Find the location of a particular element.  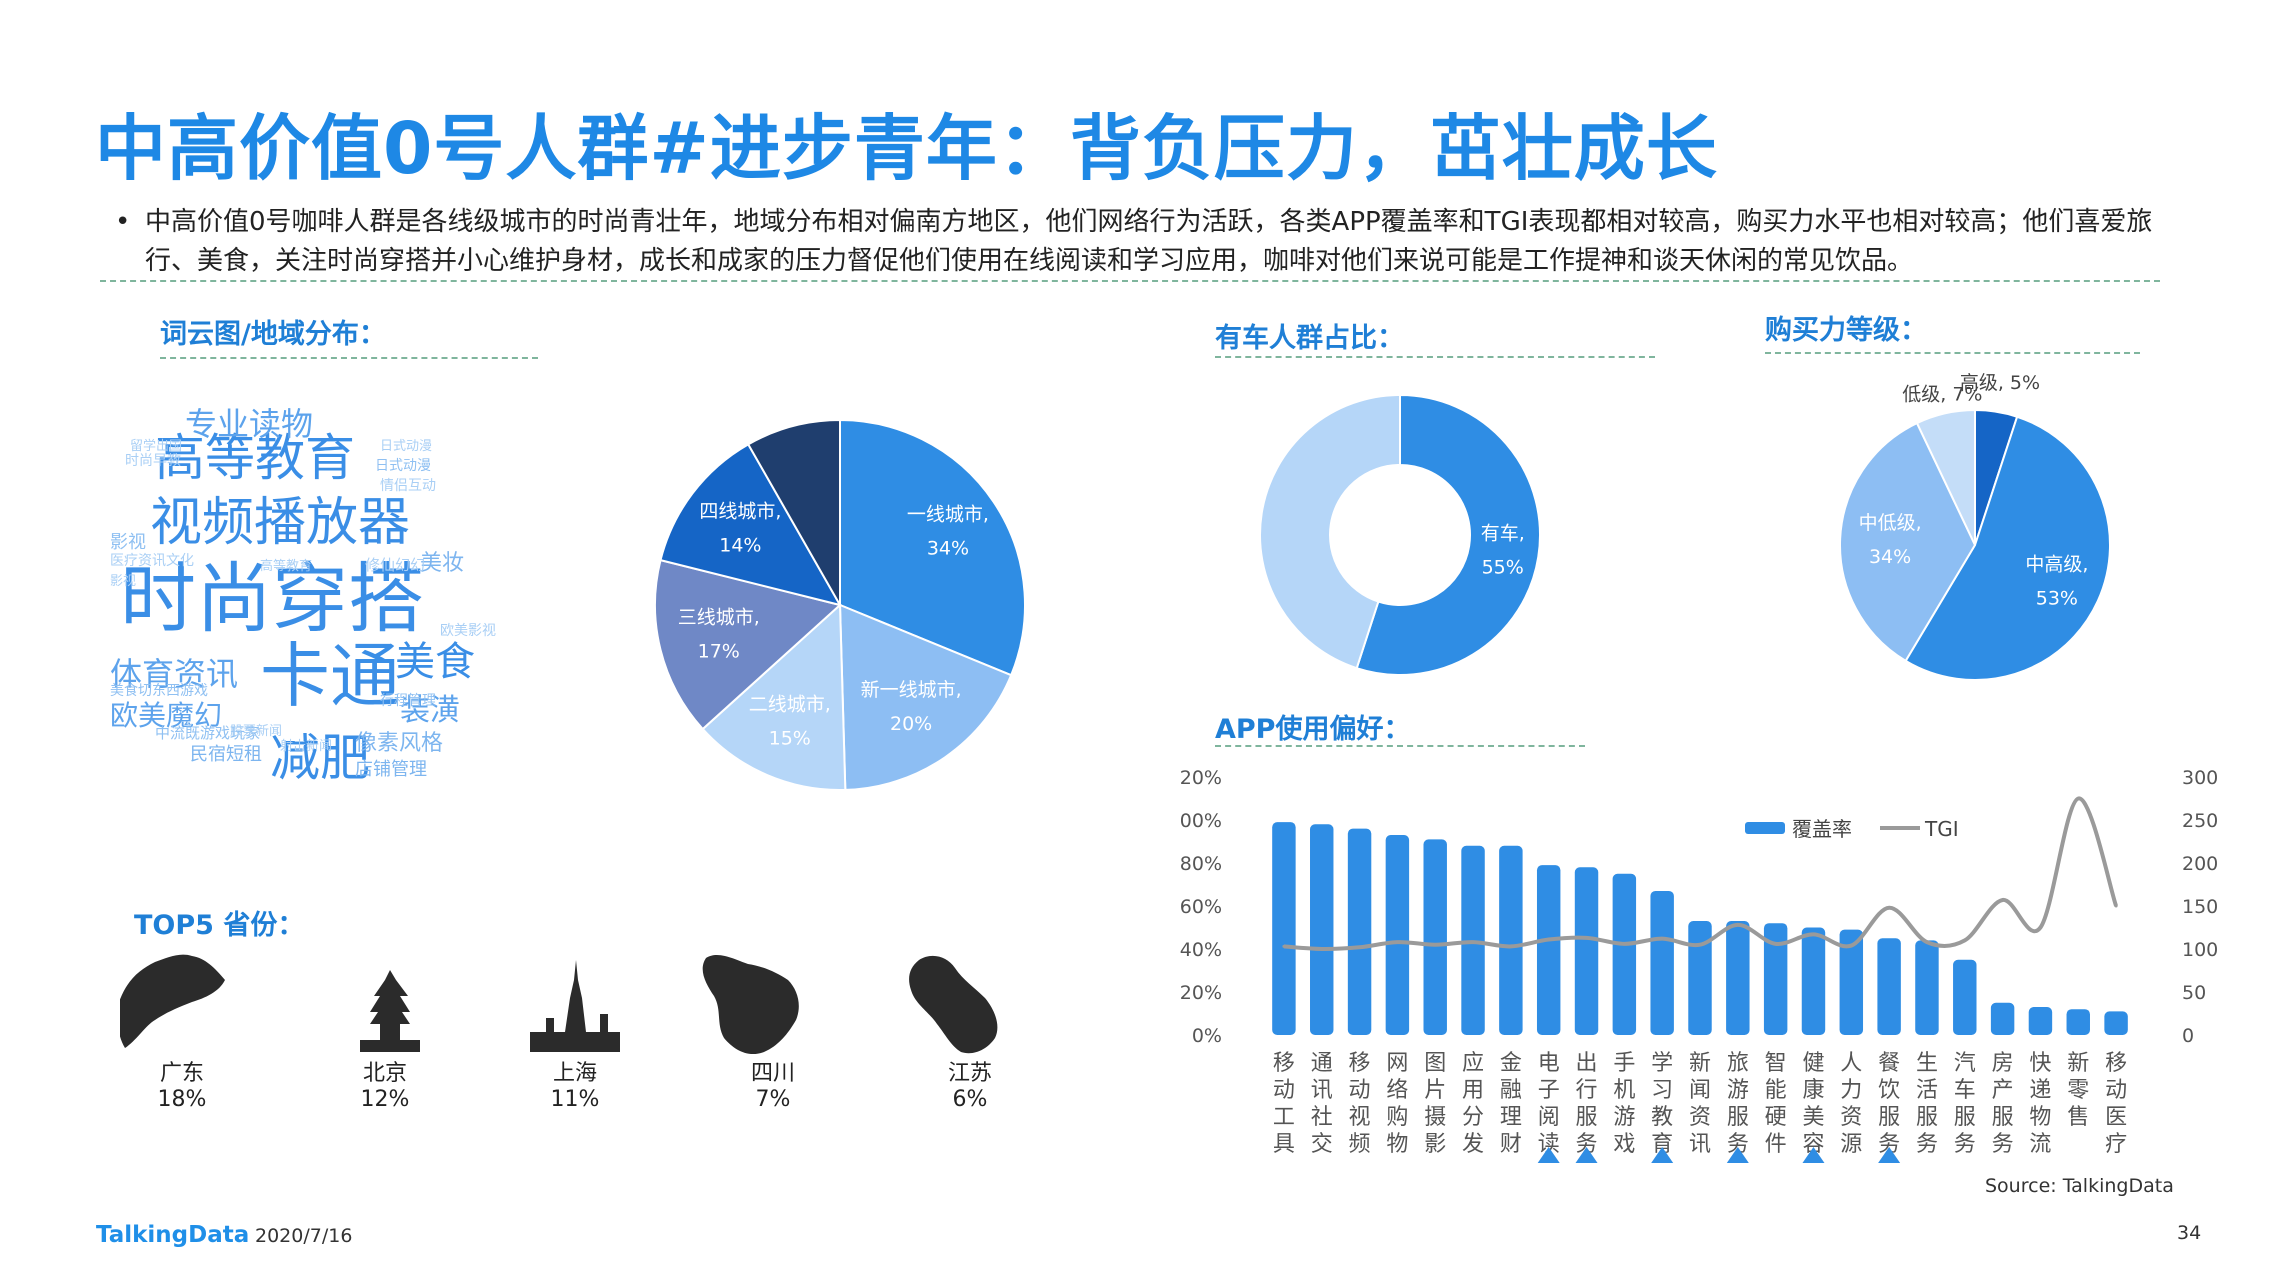

legend-tgi-label: TGI is located at coordinates (1941, 829).